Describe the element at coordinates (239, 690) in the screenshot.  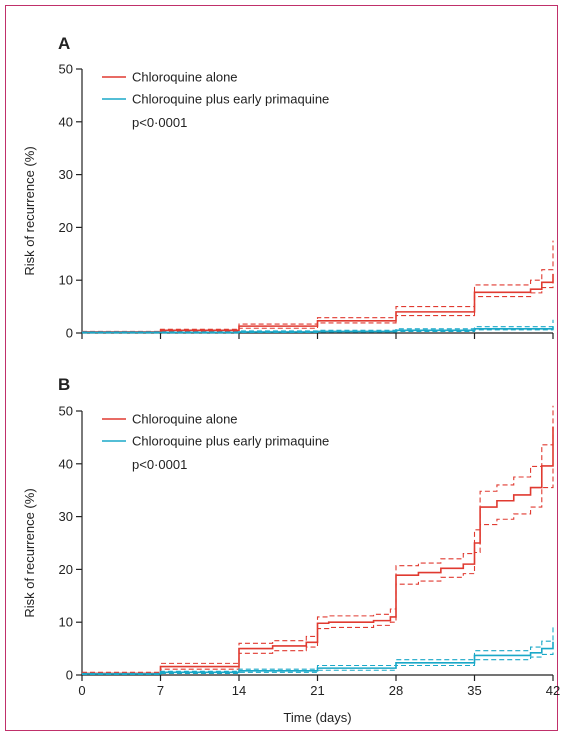
I see `x-tick-label: 14` at that location.